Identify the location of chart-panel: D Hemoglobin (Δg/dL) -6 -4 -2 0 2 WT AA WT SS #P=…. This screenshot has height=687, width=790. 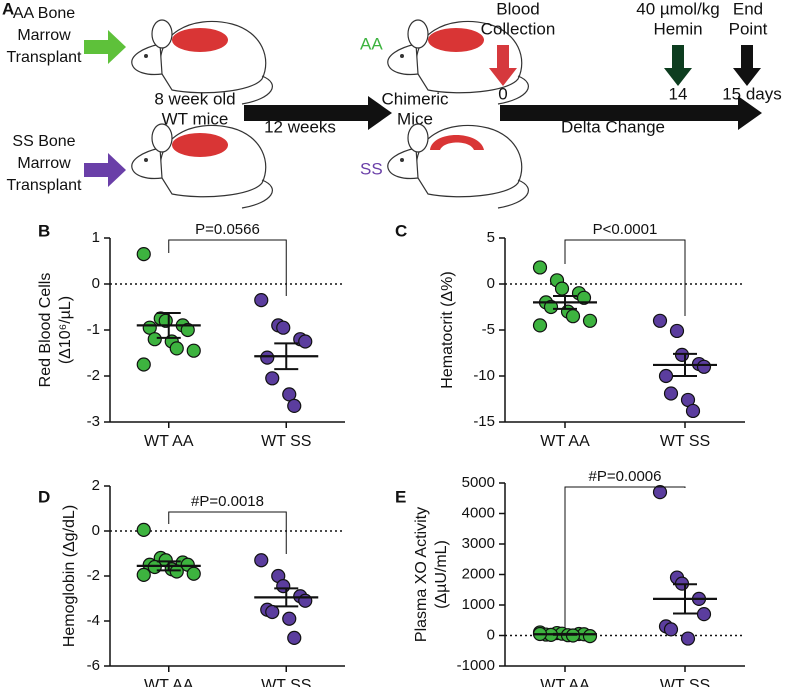
(191, 582).